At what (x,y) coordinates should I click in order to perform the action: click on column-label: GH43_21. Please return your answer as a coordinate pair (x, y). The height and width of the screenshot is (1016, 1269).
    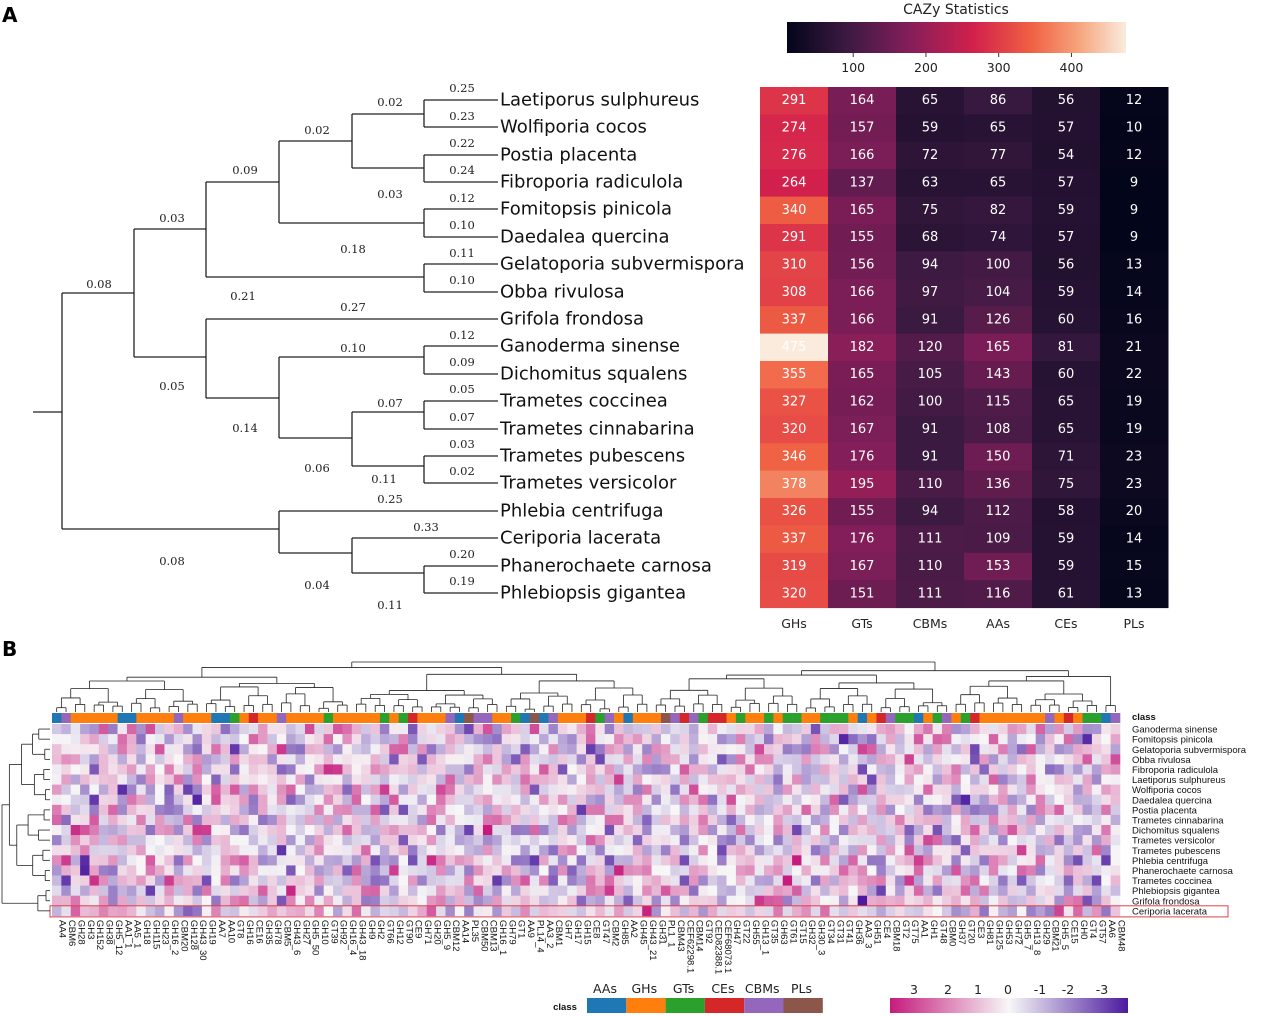
    Looking at the image, I should click on (652, 940).